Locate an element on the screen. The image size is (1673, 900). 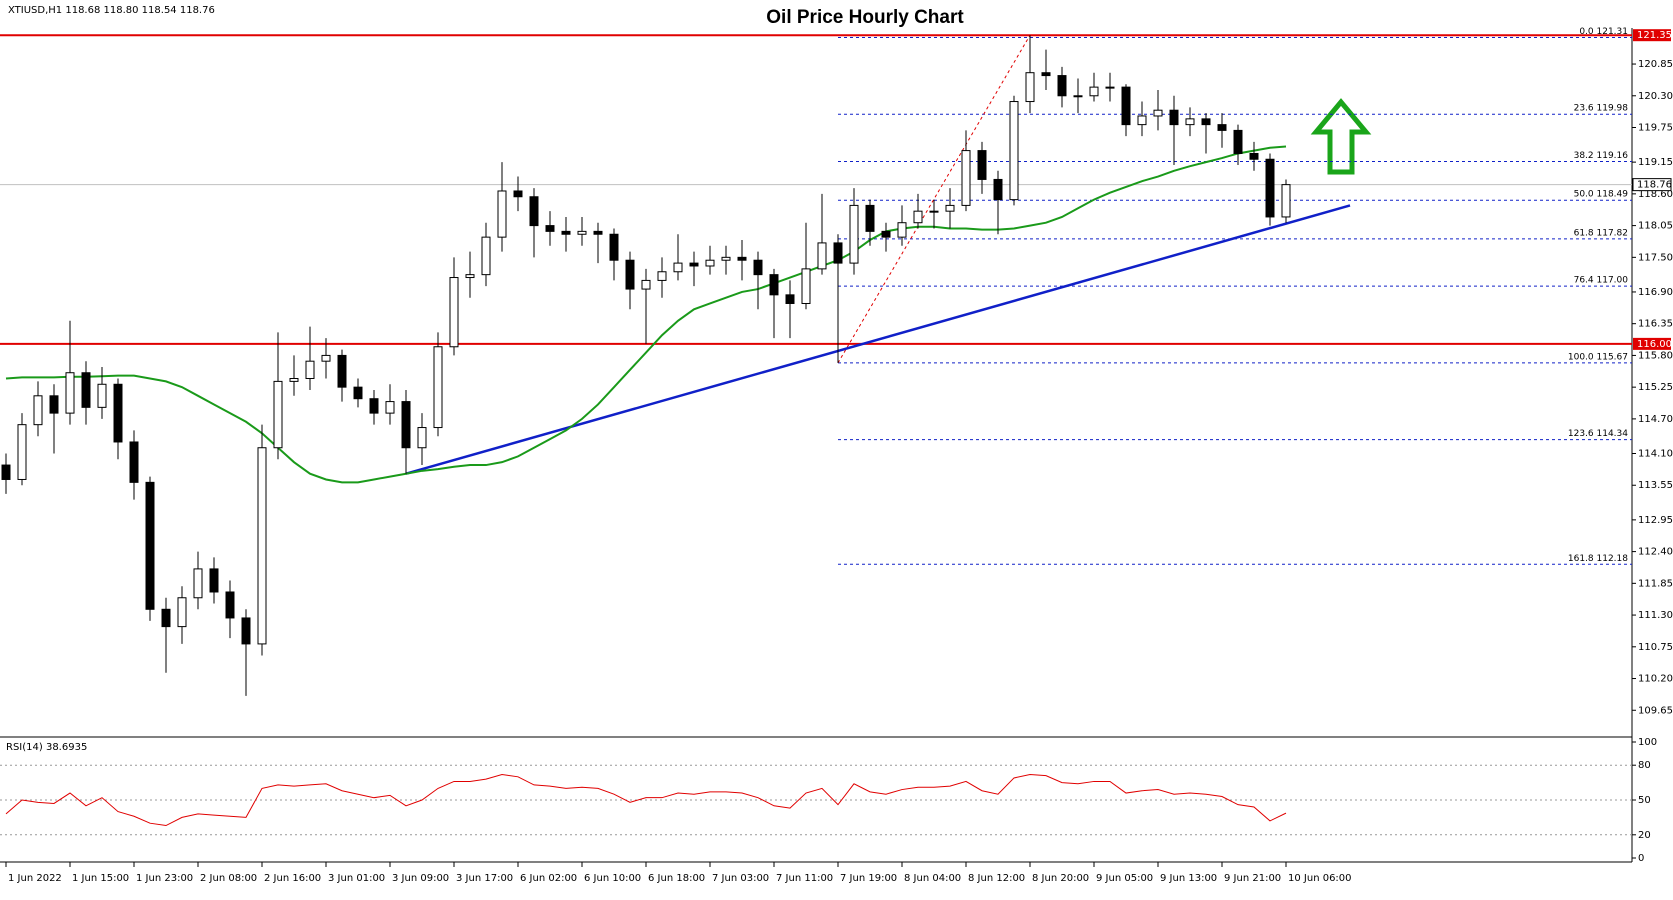
x-tick-label: 10 Jun 06:00 is located at coordinates (1320, 878).